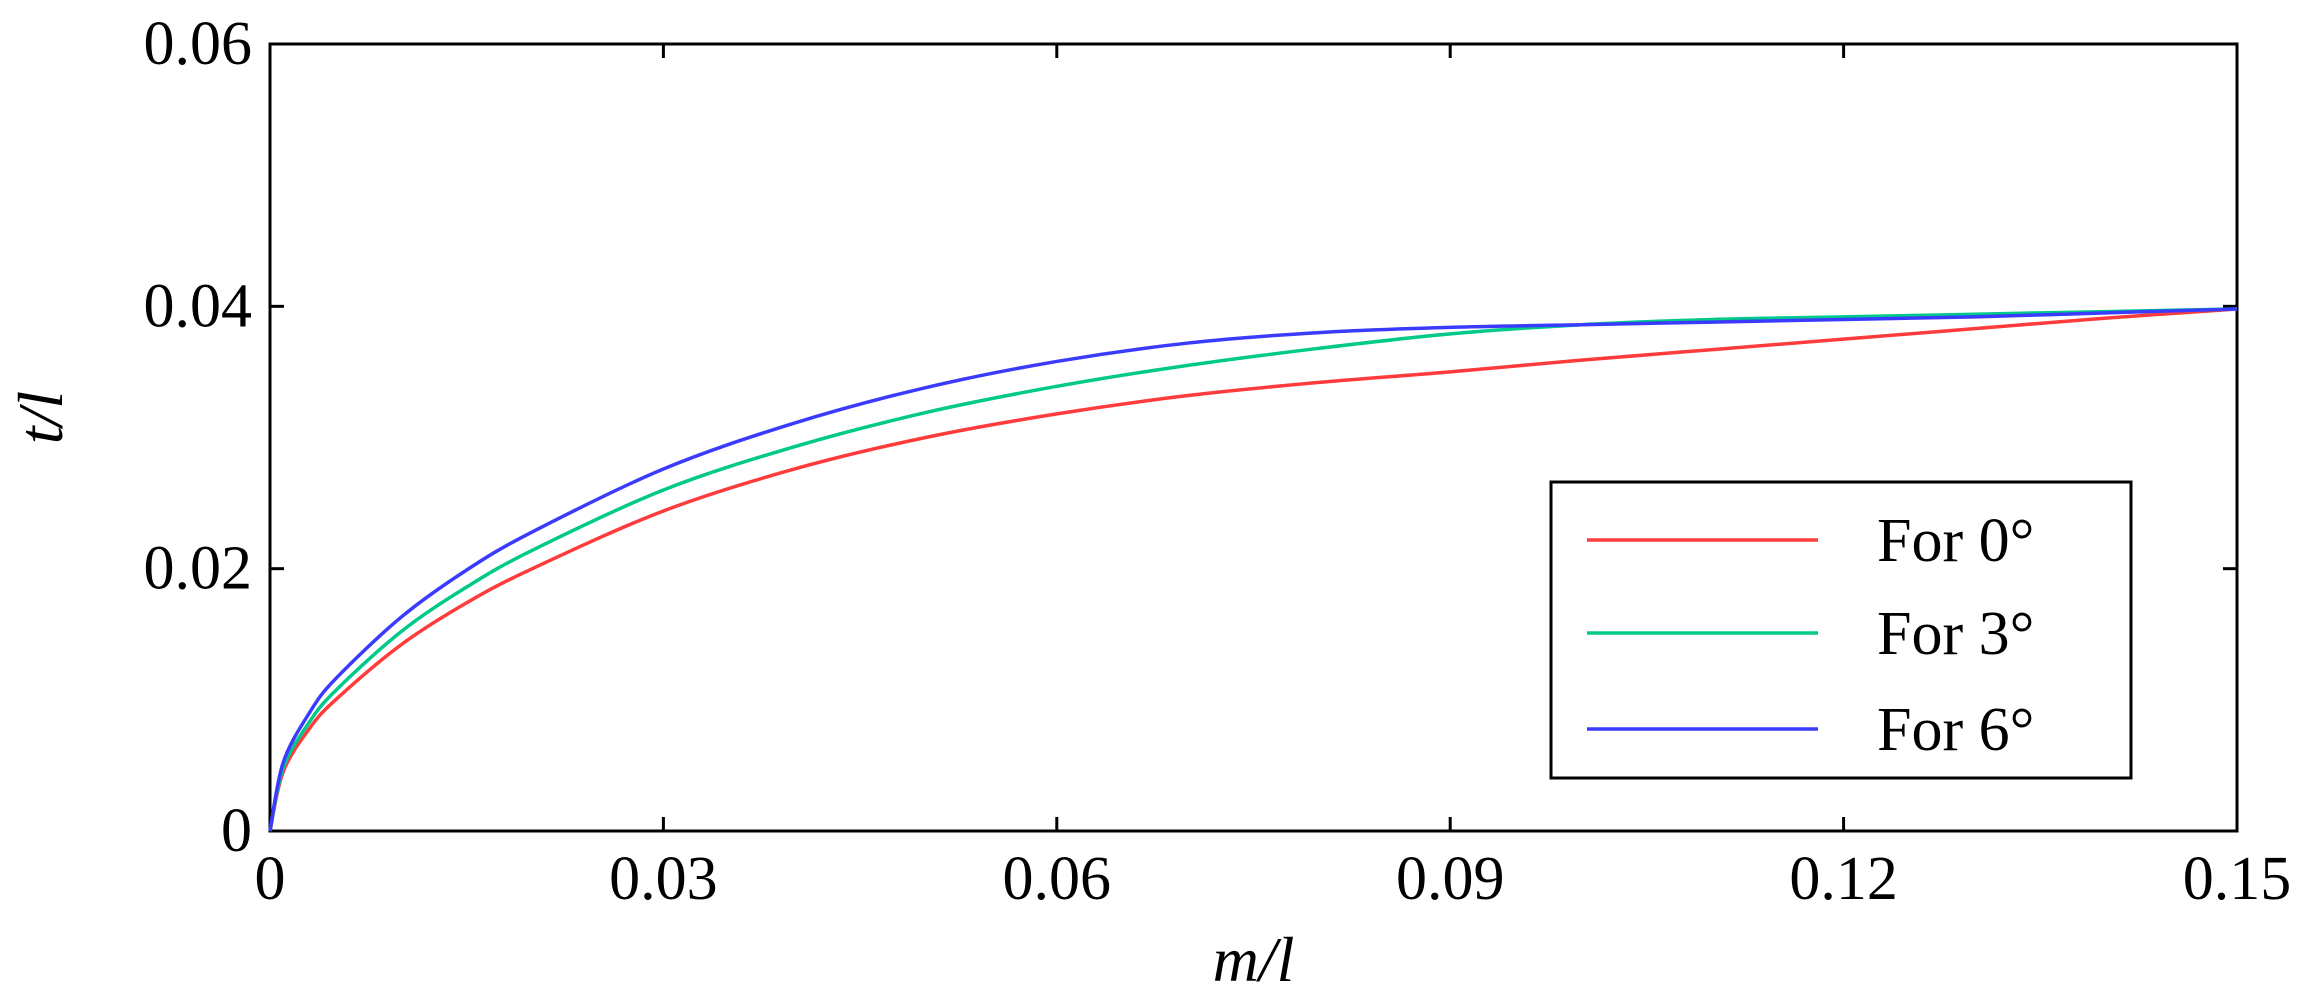  I want to click on x-tick-label: 0.06, so click(1057, 879).